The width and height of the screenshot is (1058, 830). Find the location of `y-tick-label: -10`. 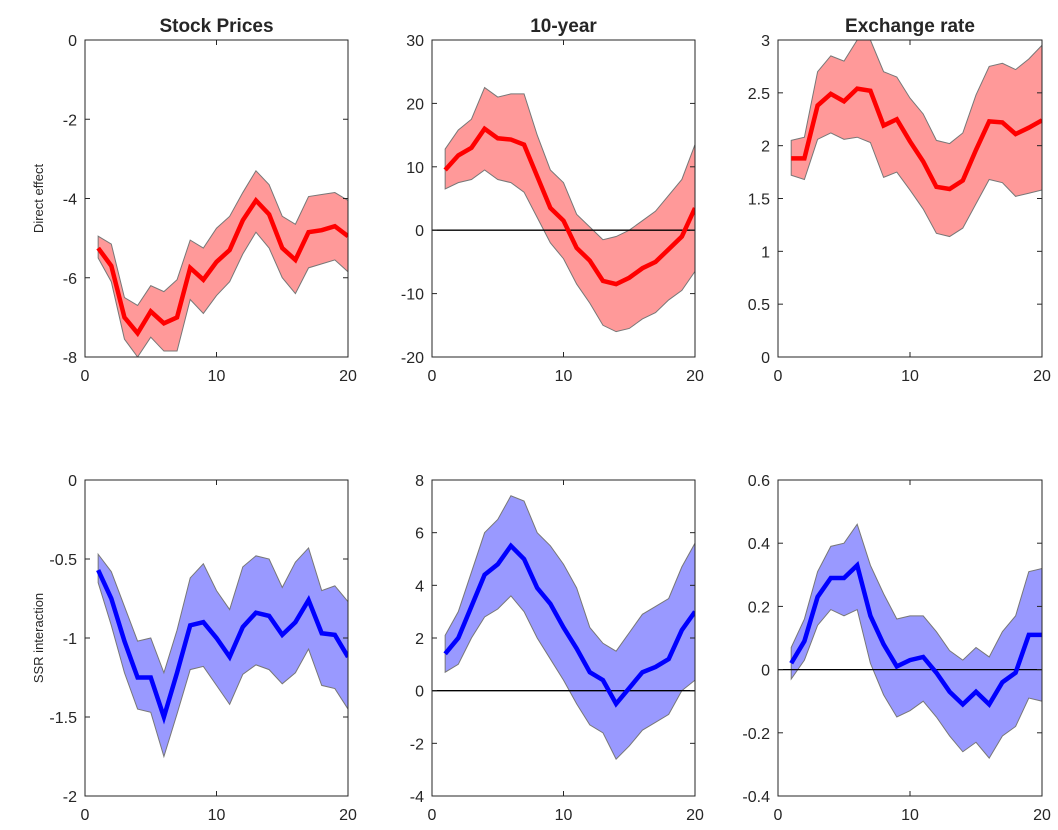

y-tick-label: -10 is located at coordinates (412, 295).